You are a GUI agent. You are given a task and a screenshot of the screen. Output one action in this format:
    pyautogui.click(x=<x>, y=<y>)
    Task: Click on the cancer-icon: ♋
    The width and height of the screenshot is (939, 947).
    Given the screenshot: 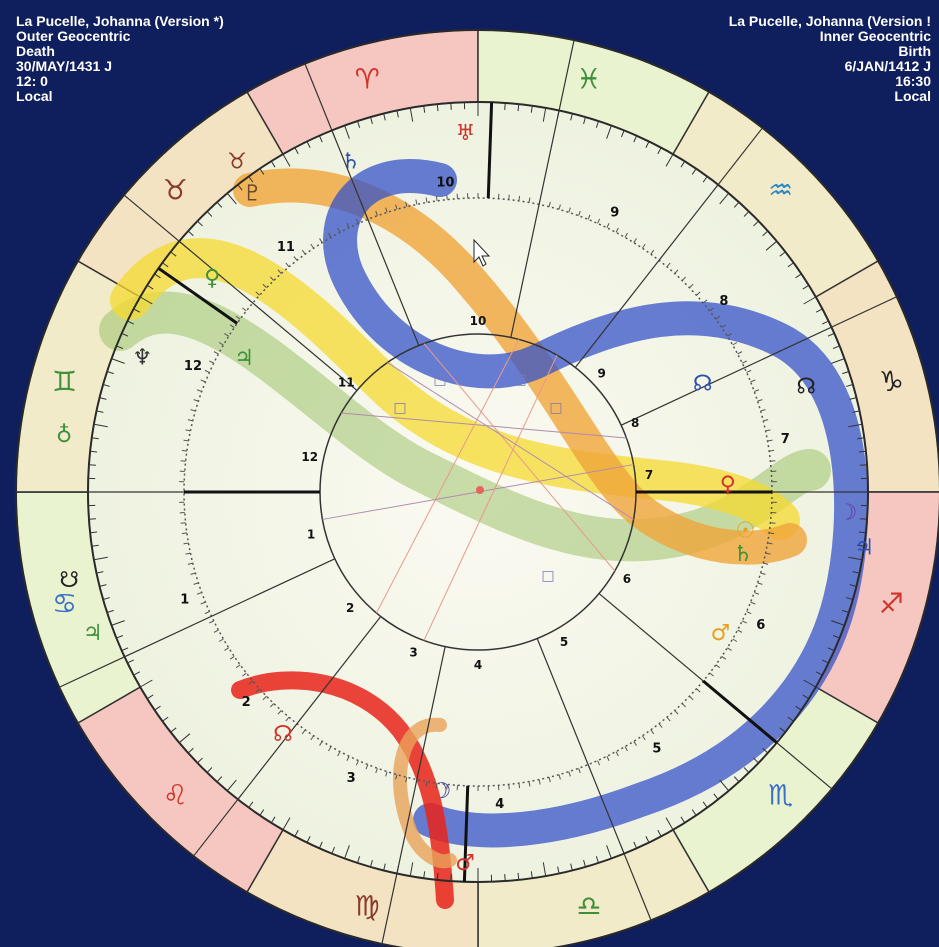 What is the action you would take?
    pyautogui.click(x=64, y=603)
    